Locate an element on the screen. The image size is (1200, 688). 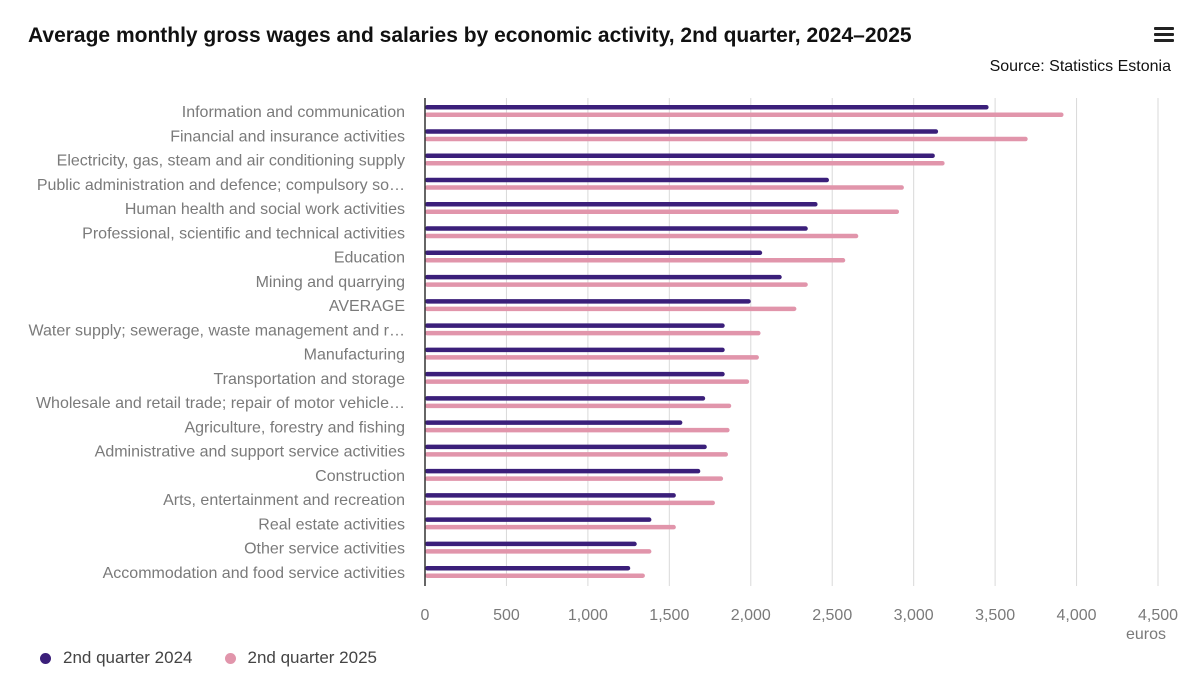
x-tick-label: 4,000 is located at coordinates (1077, 615).